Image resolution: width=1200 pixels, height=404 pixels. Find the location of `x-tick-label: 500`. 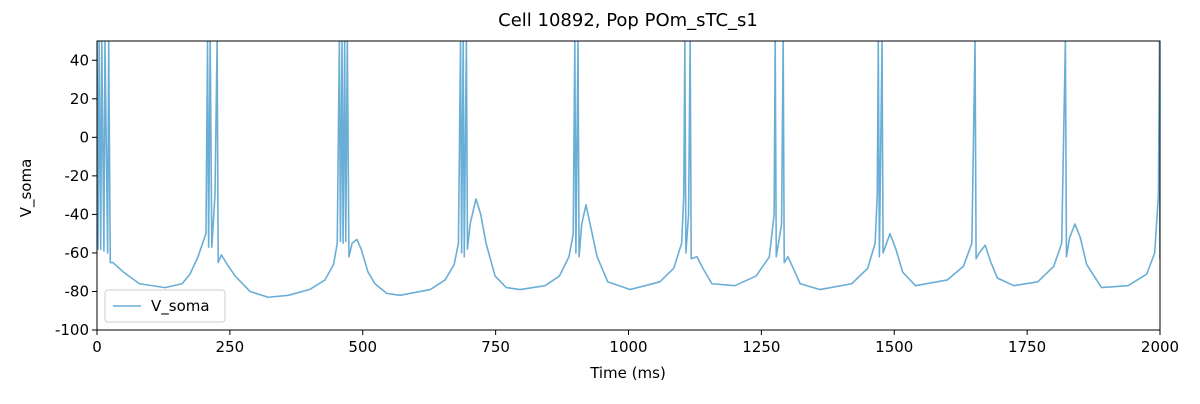

x-tick-label: 500 is located at coordinates (362, 347).